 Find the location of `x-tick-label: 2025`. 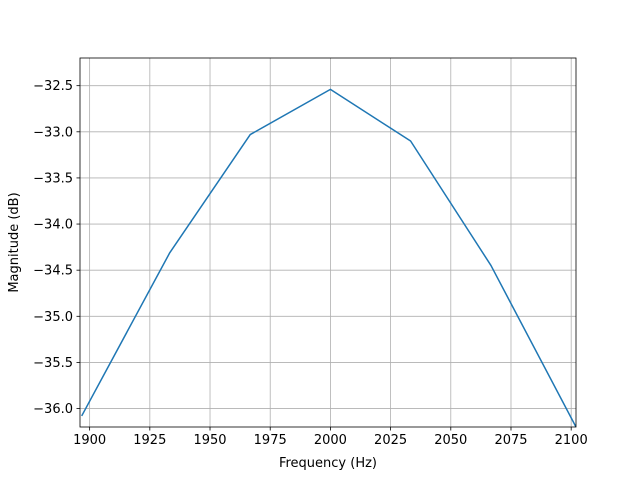

x-tick-label: 2025 is located at coordinates (390, 440).